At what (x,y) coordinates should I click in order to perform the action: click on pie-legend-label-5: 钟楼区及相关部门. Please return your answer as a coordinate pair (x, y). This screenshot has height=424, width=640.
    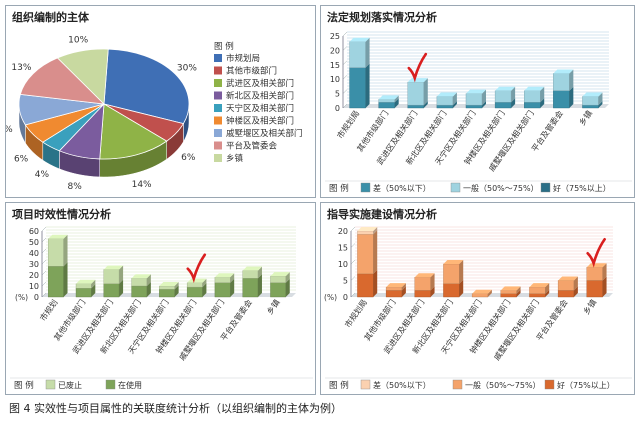
    Looking at the image, I should click on (260, 121).